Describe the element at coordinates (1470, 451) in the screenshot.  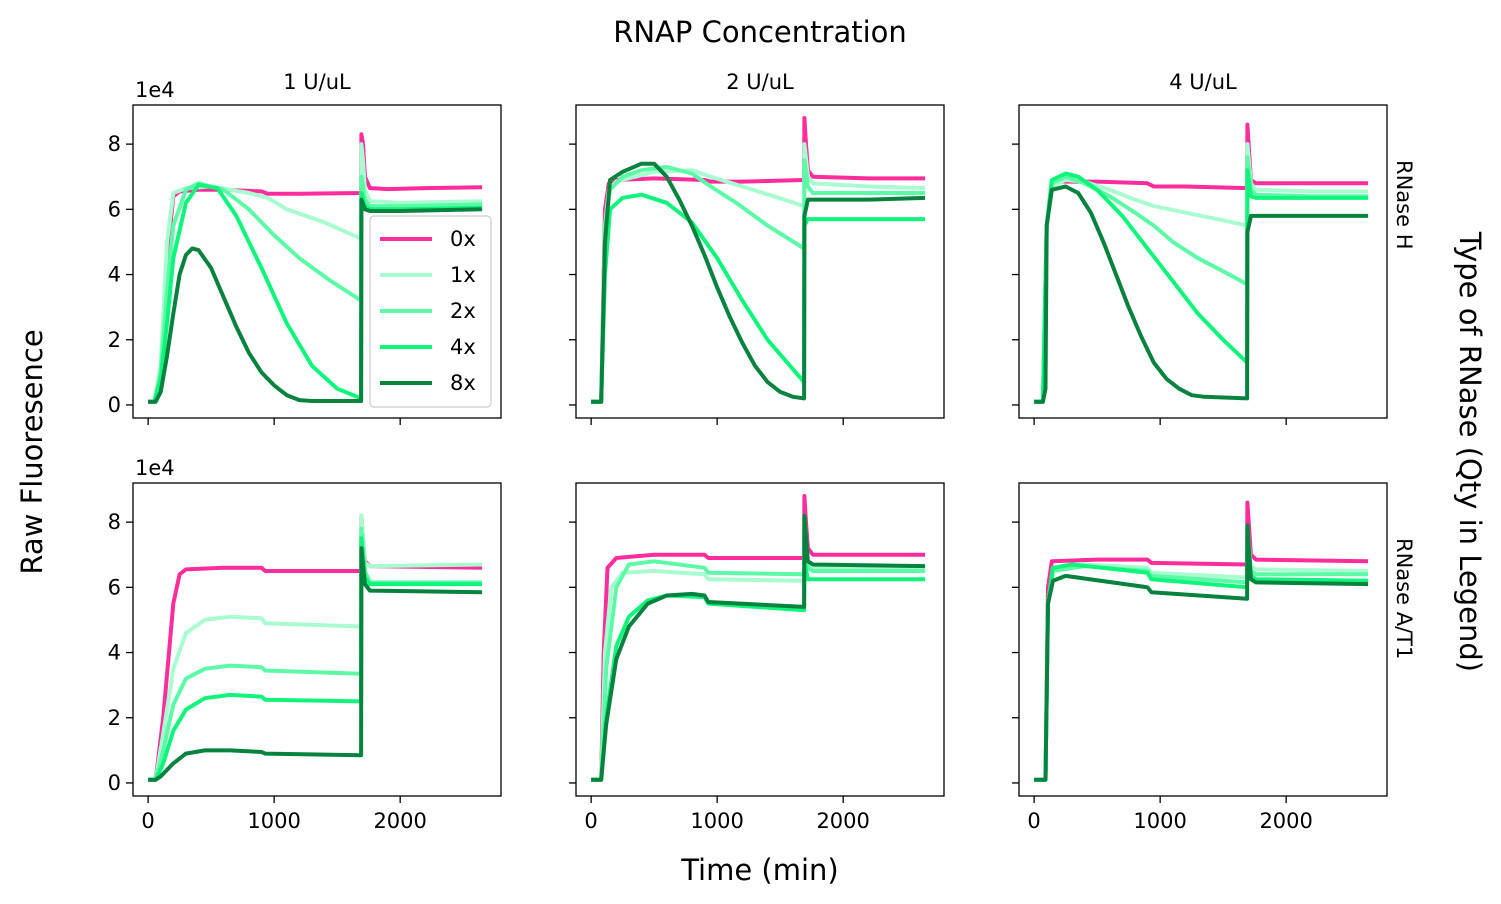
I see `right-label: Type of RNase (Qty in Legend)` at that location.